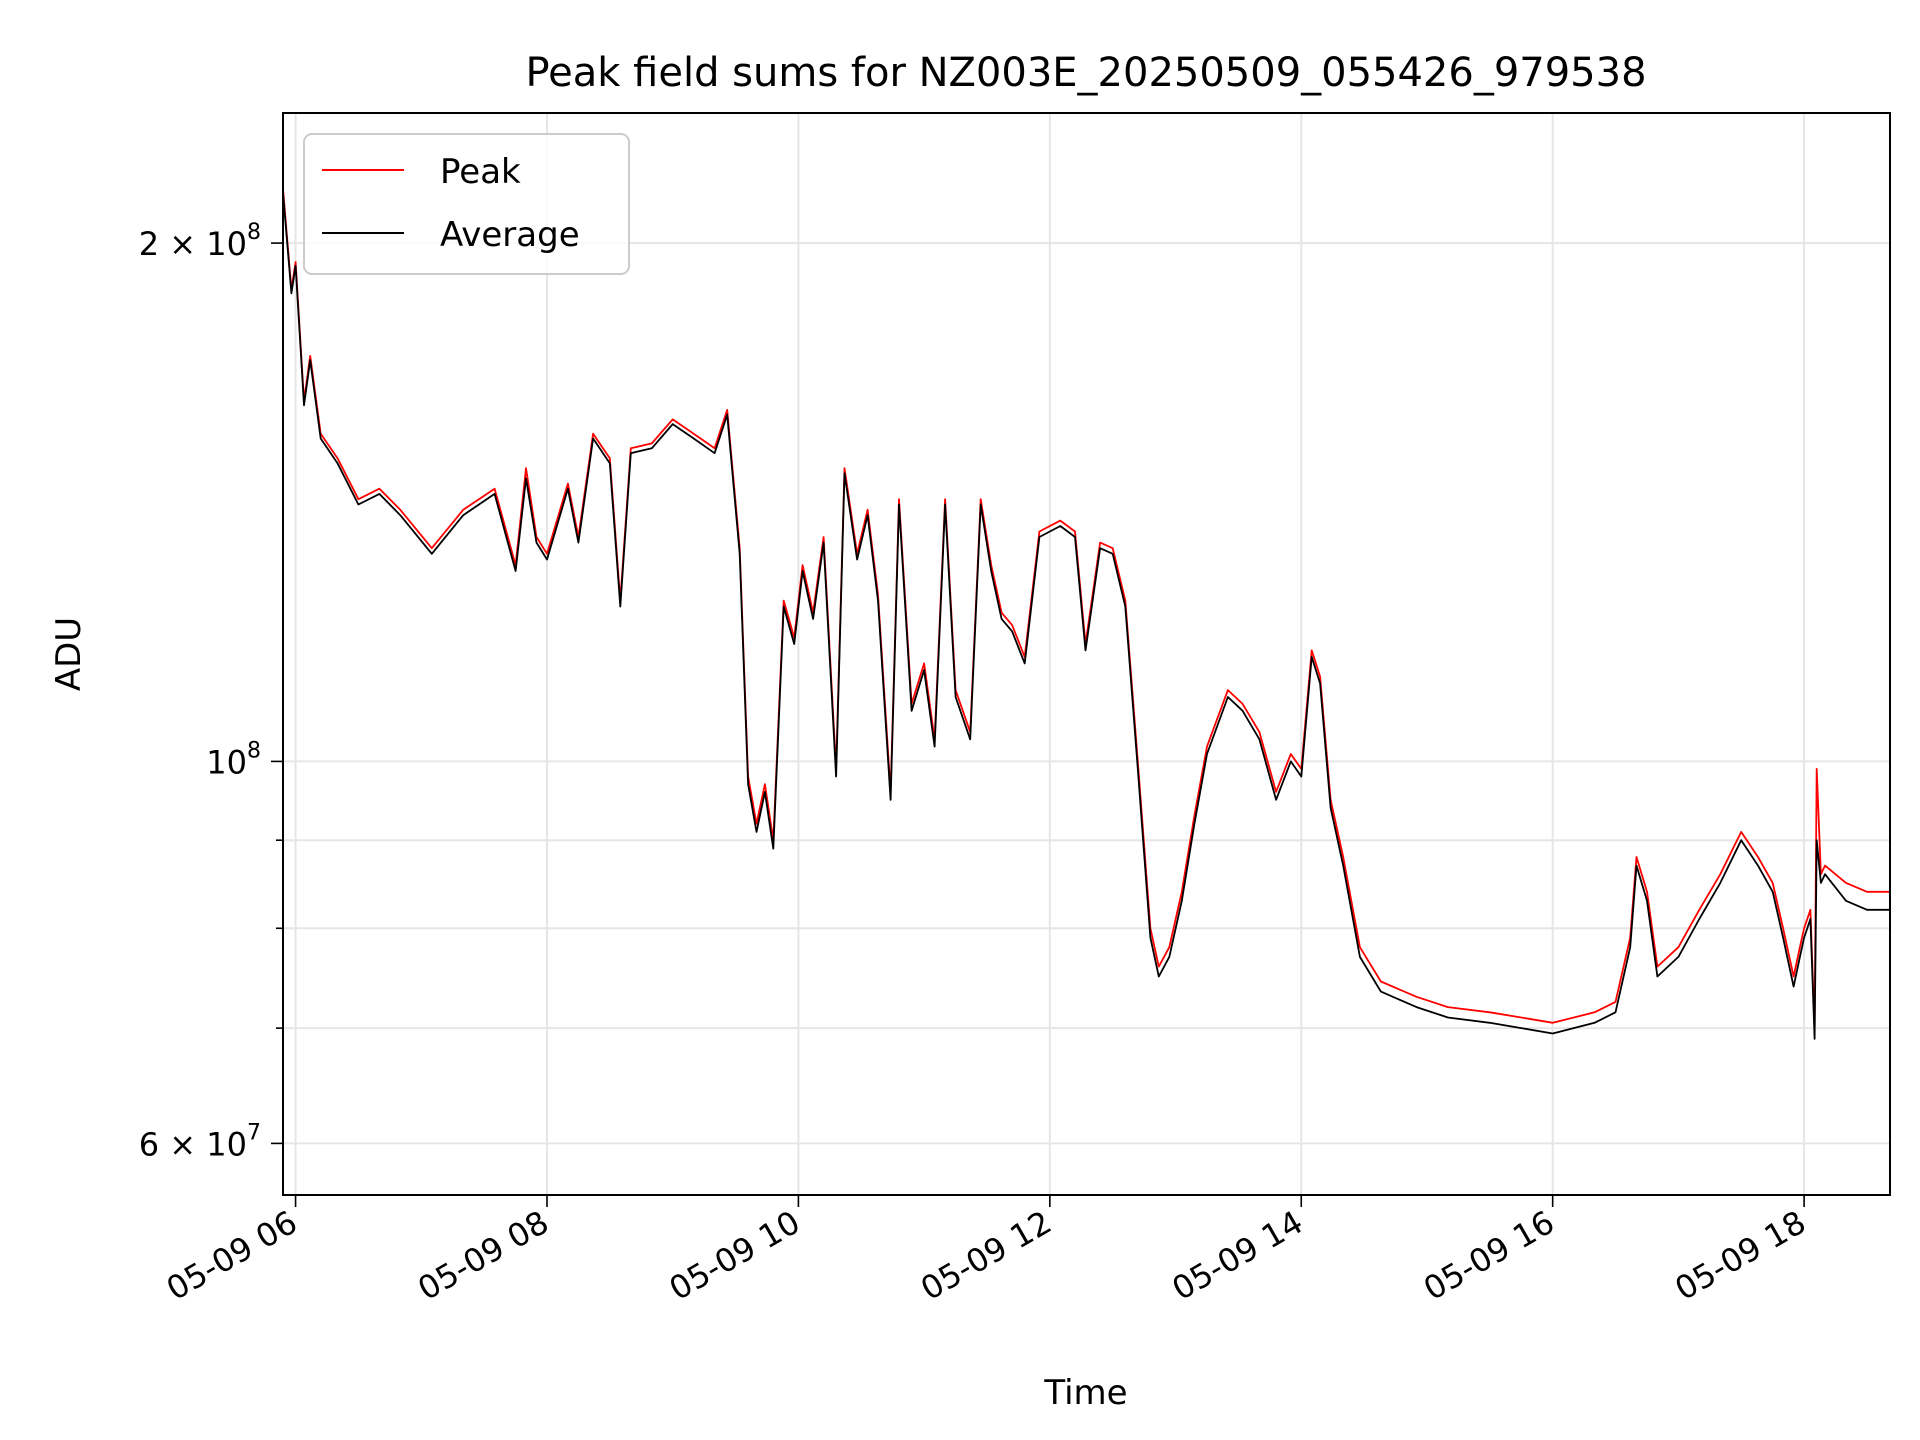  Describe the element at coordinates (211, 691) in the screenshot. I see `y-axis: 6 × 107 108 2 × 108` at that location.